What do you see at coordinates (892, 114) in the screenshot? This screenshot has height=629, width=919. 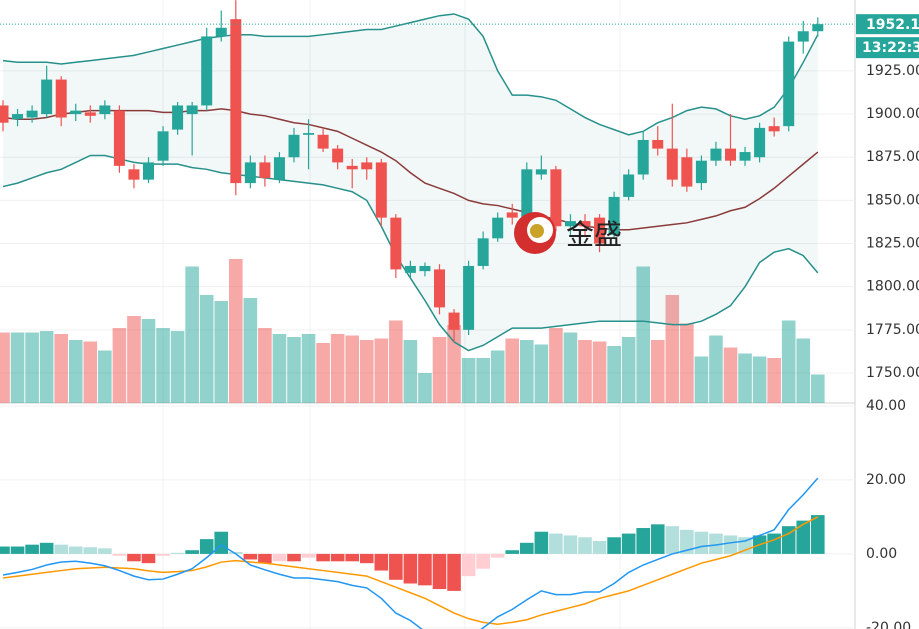 I see `y-tick-label: 1900.00` at bounding box center [892, 114].